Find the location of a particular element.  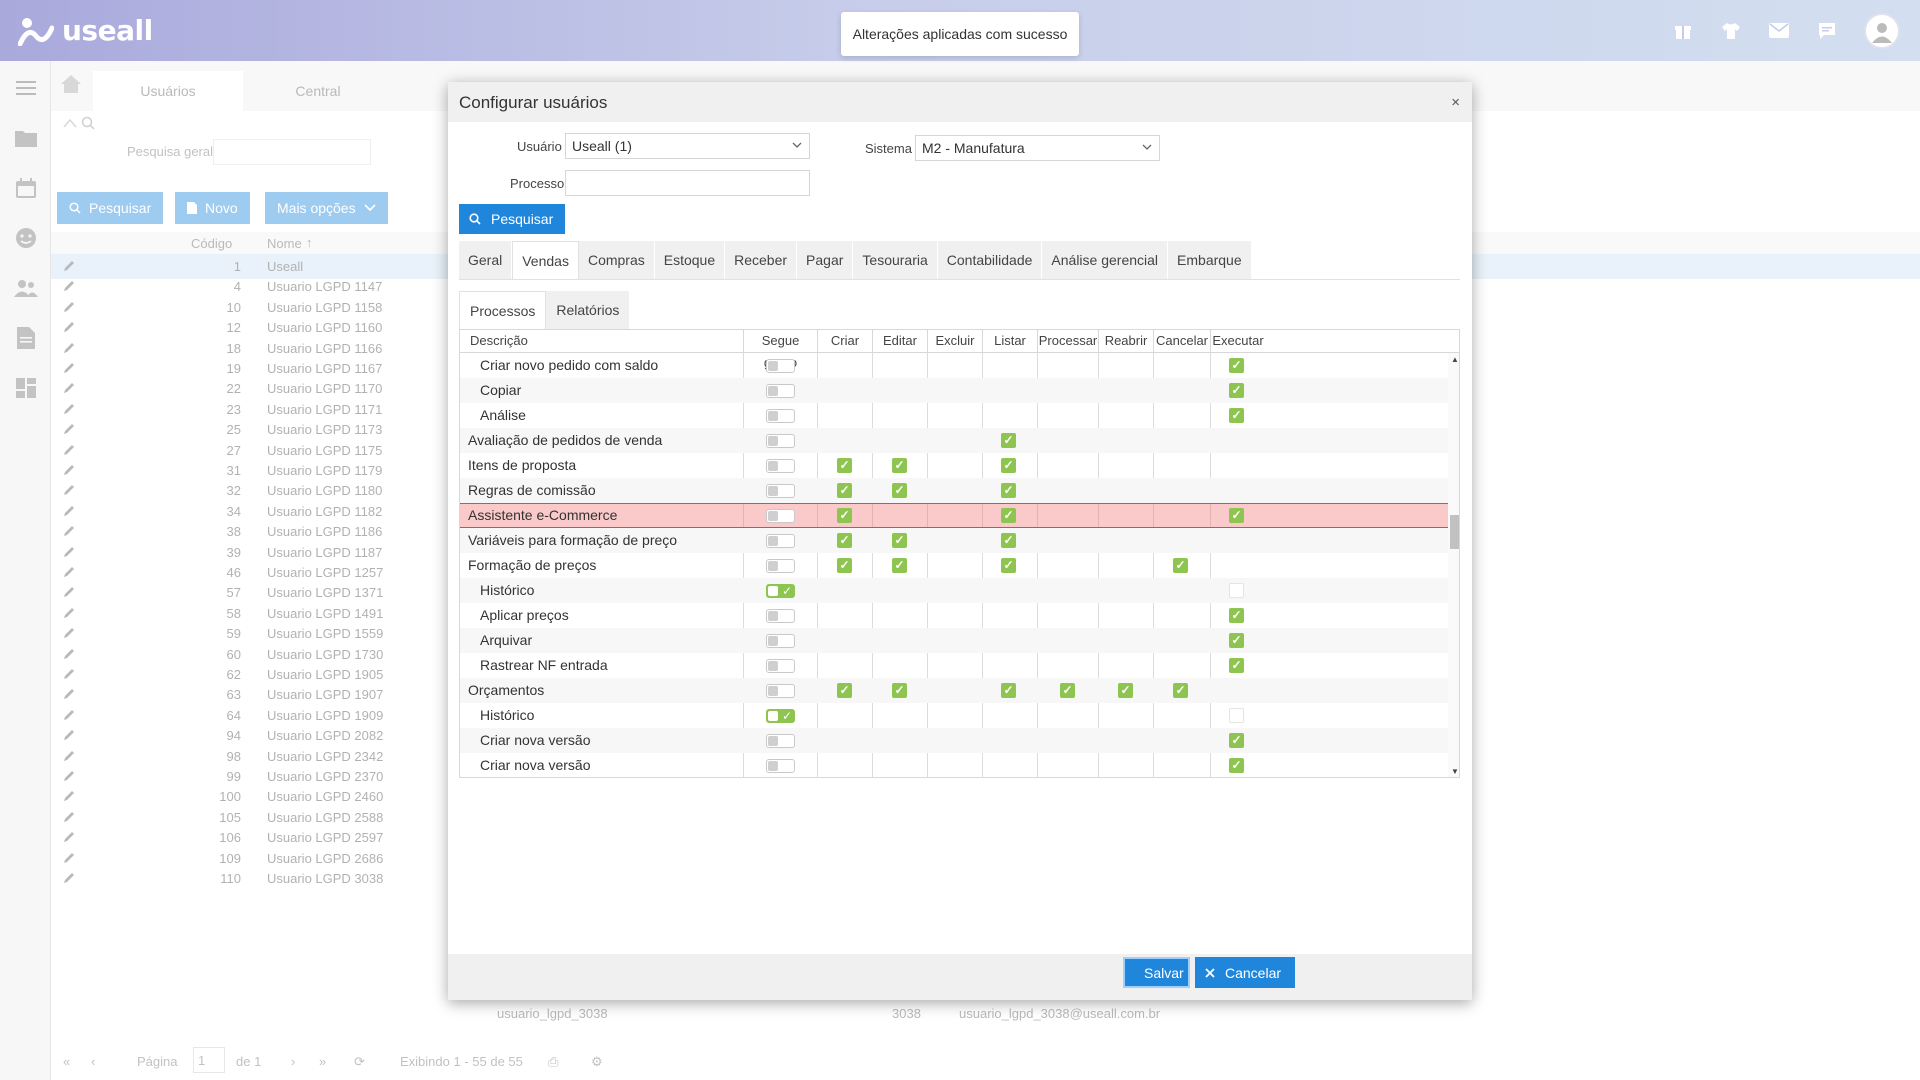

document-icon is located at coordinates (26, 338).